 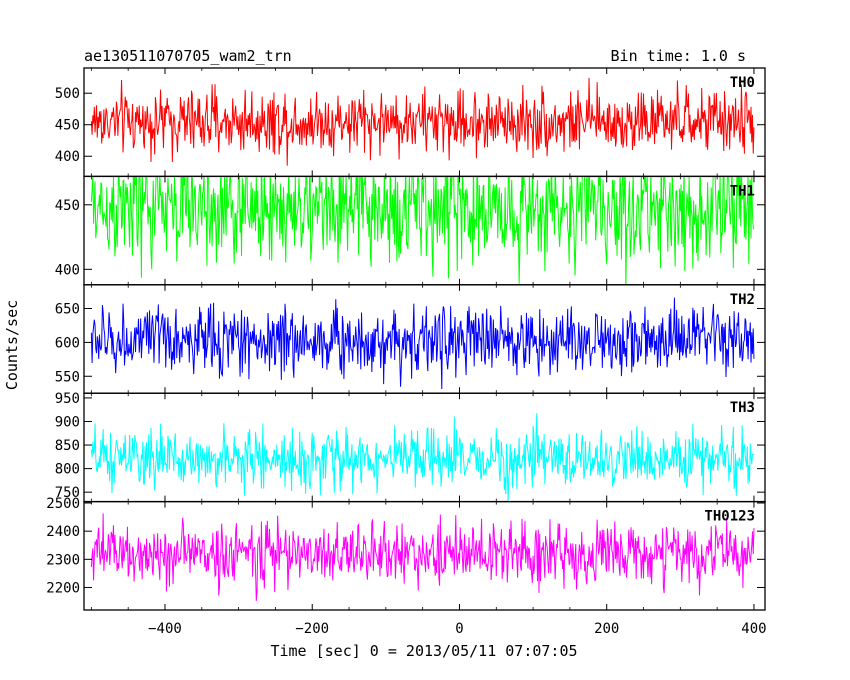 What do you see at coordinates (67, 446) in the screenshot?
I see `y-tick-label: 850` at bounding box center [67, 446].